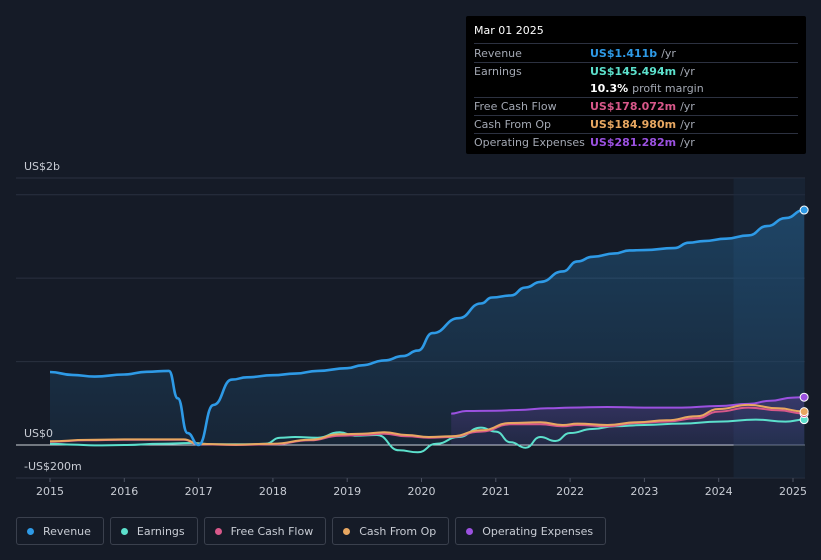  I want to click on legend-item-operating-expenses: Operating Expenses, so click(531, 531).